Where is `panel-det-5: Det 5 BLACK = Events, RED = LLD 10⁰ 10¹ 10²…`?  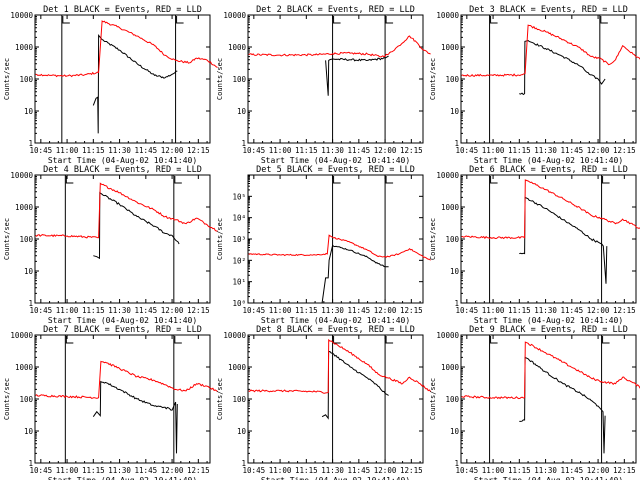 panel-det-5: Det 5 BLACK = Events, RED = LLD 10⁰ 10¹ 10²… is located at coordinates (323, 245).